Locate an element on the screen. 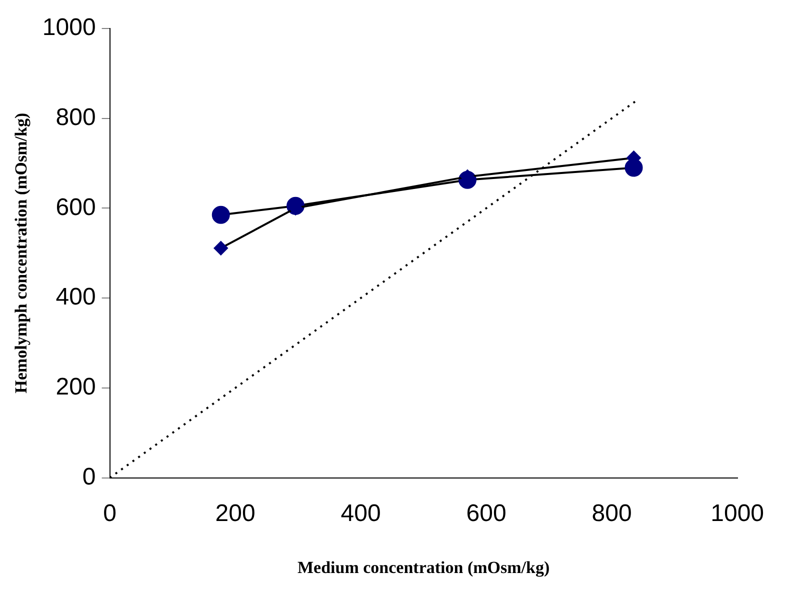  x-tick-label: 600 is located at coordinates (486, 513).